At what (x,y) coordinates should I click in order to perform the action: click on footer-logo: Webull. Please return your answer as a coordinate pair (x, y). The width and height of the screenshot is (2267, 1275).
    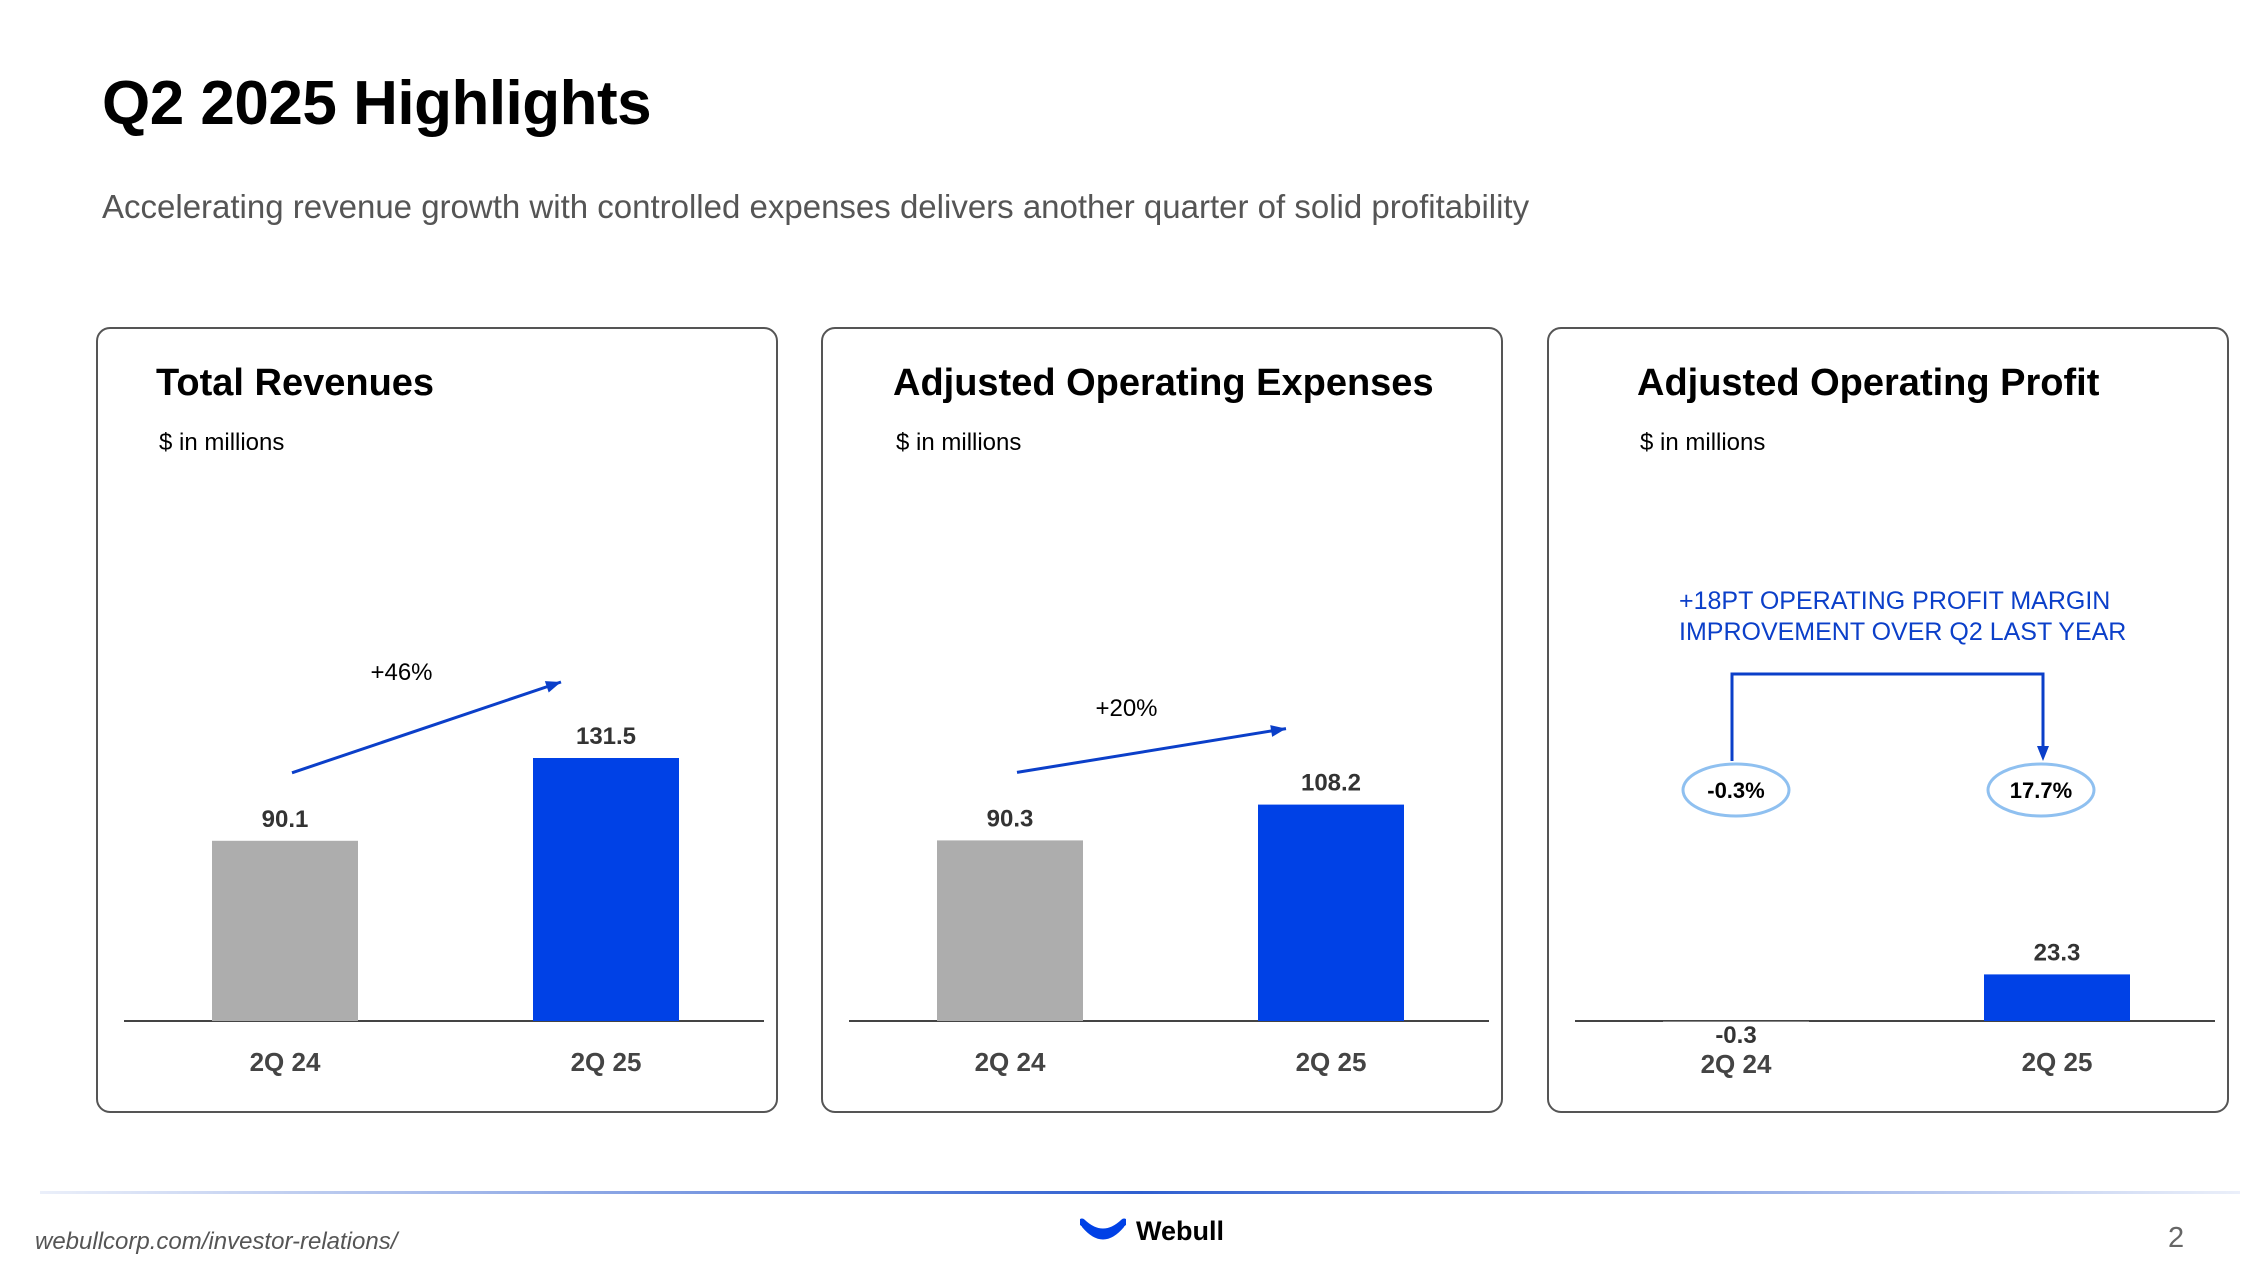
    Looking at the image, I should click on (1152, 1231).